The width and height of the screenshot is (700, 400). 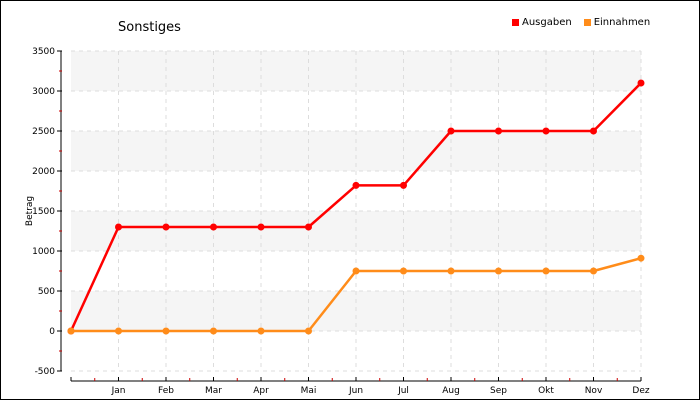 I want to click on x-tick-label: Feb, so click(x=166, y=391).